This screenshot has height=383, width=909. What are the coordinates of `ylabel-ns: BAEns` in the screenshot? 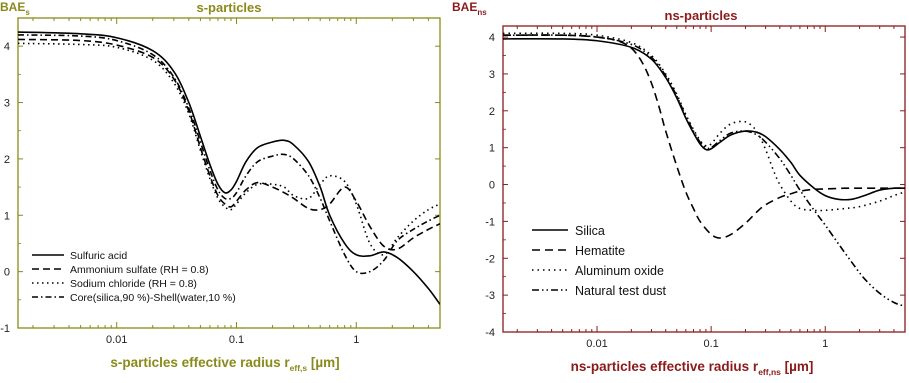 It's located at (469, 8).